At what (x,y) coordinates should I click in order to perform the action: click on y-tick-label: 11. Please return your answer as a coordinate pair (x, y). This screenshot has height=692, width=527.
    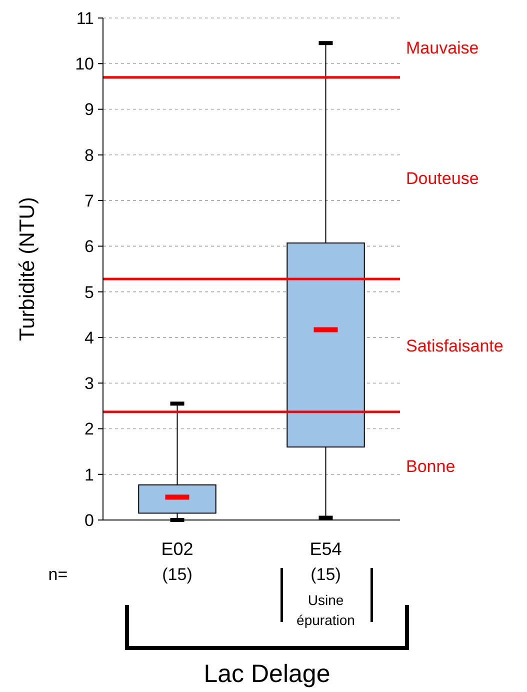
    Looking at the image, I should click on (85, 18).